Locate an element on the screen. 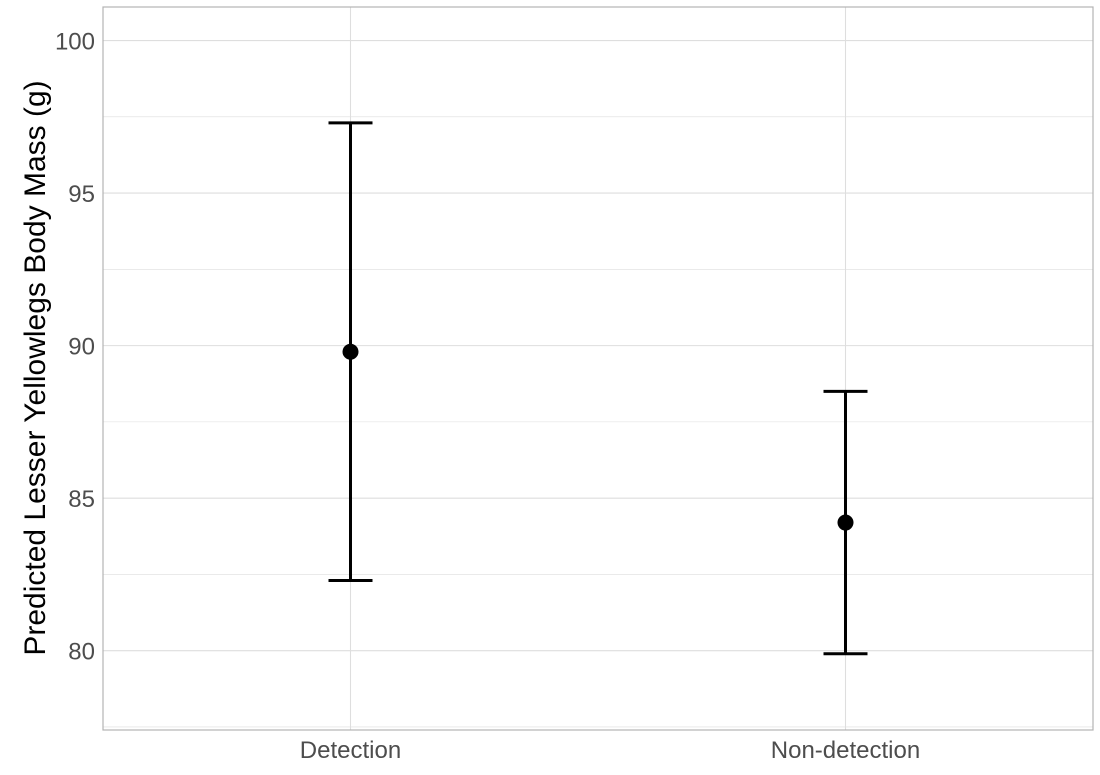 Image resolution: width=1100 pixels, height=775 pixels. y-tick-label: 100 is located at coordinates (75, 42).